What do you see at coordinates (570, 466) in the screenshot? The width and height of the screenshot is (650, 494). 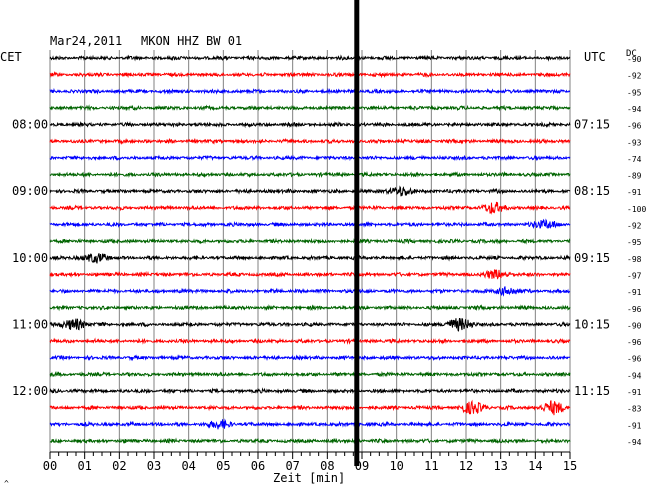 I see `x-tick-label: 15` at bounding box center [570, 466].